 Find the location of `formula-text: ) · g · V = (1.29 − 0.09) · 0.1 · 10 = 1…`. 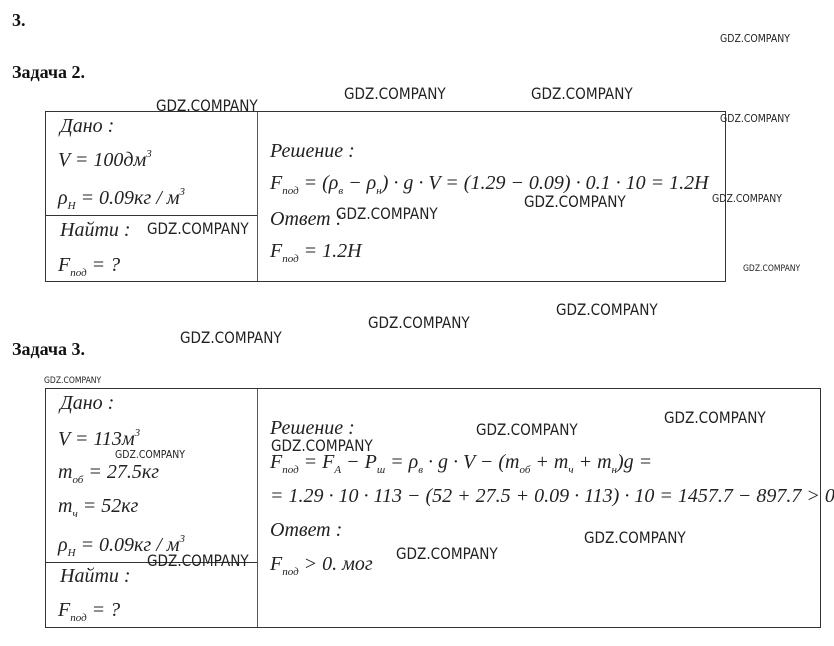

formula-text: ) · g · V = (1.29 − 0.09) · 0.1 · 10 = 1… is located at coordinates (545, 183).